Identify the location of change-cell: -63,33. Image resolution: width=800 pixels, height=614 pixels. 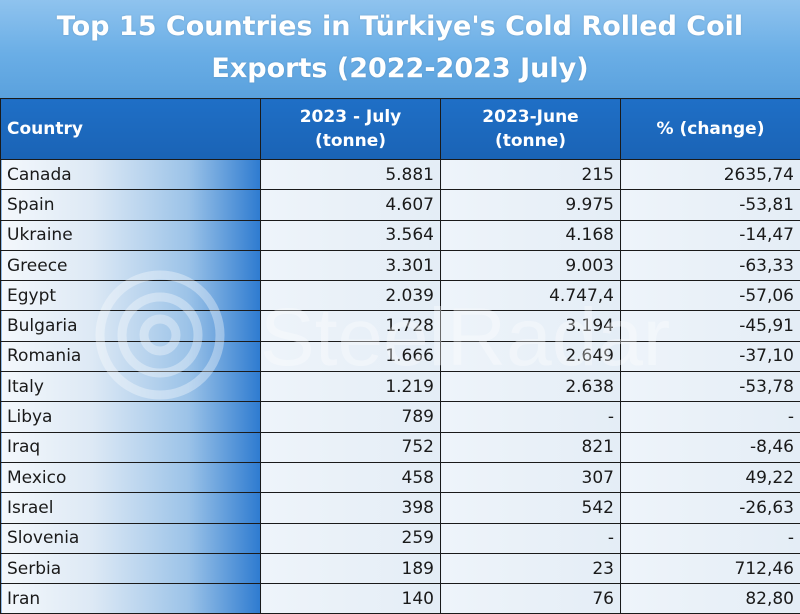
(710, 265).